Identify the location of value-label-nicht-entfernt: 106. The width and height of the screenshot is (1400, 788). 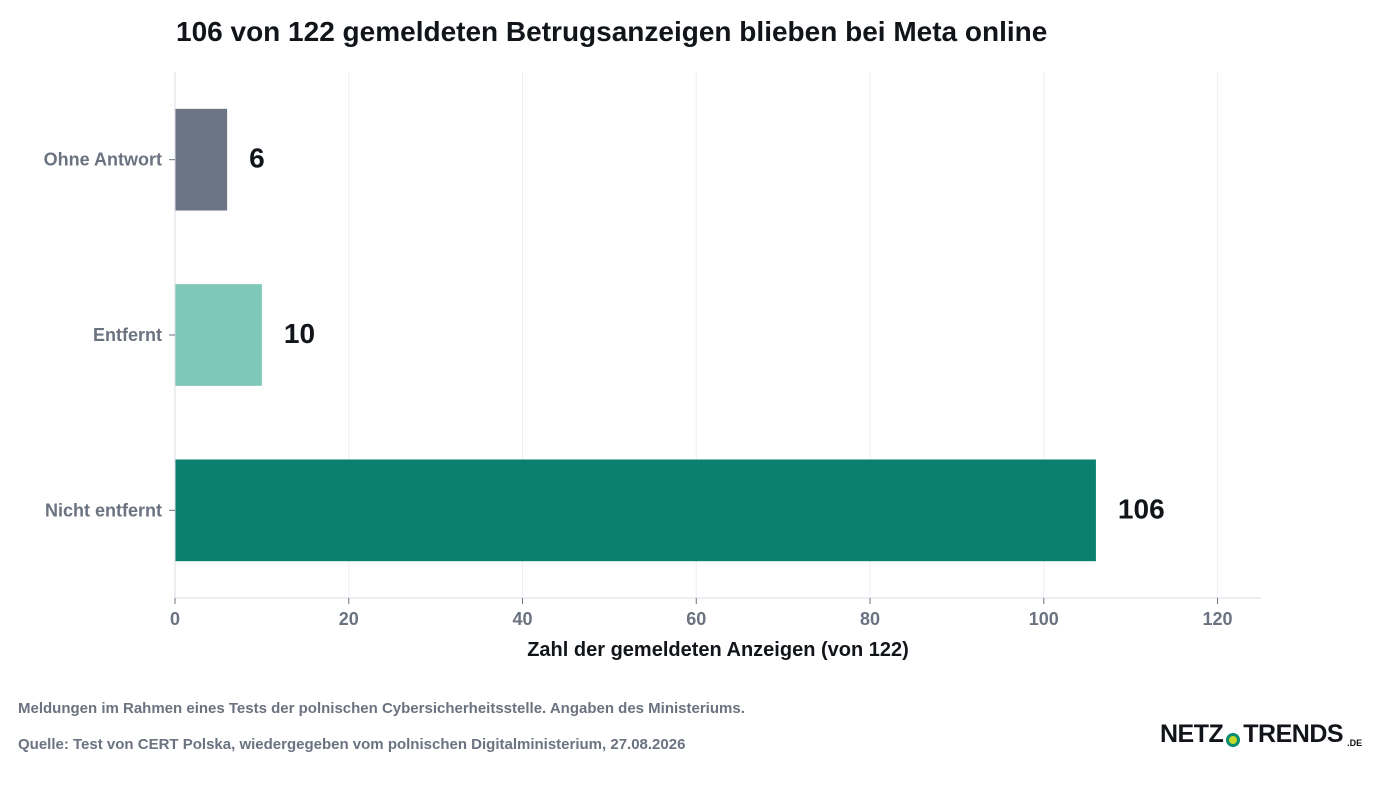
(1141, 508).